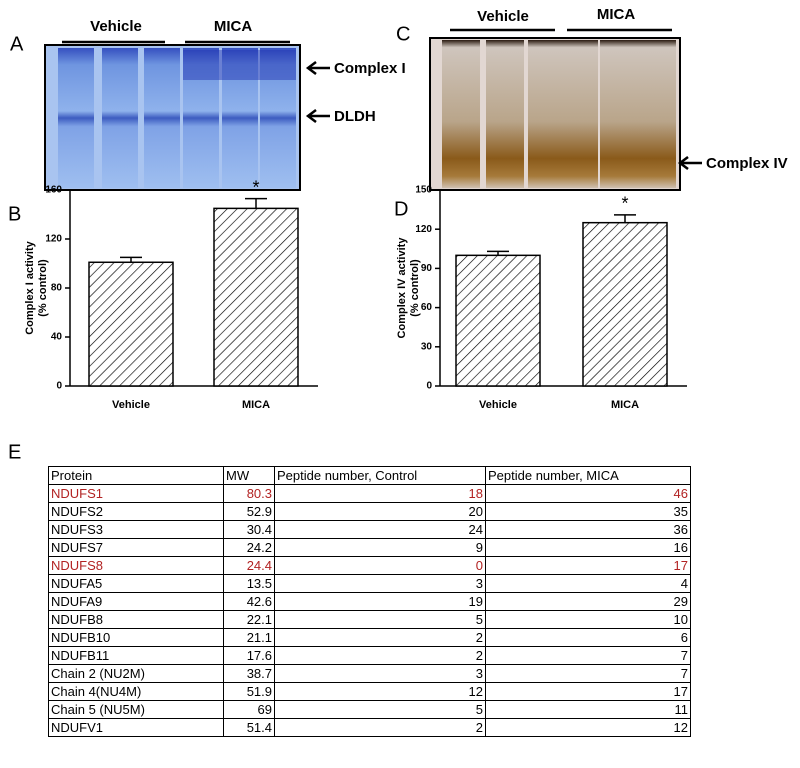  Describe the element at coordinates (380, 511) in the screenshot. I see `table-cell: 20` at that location.